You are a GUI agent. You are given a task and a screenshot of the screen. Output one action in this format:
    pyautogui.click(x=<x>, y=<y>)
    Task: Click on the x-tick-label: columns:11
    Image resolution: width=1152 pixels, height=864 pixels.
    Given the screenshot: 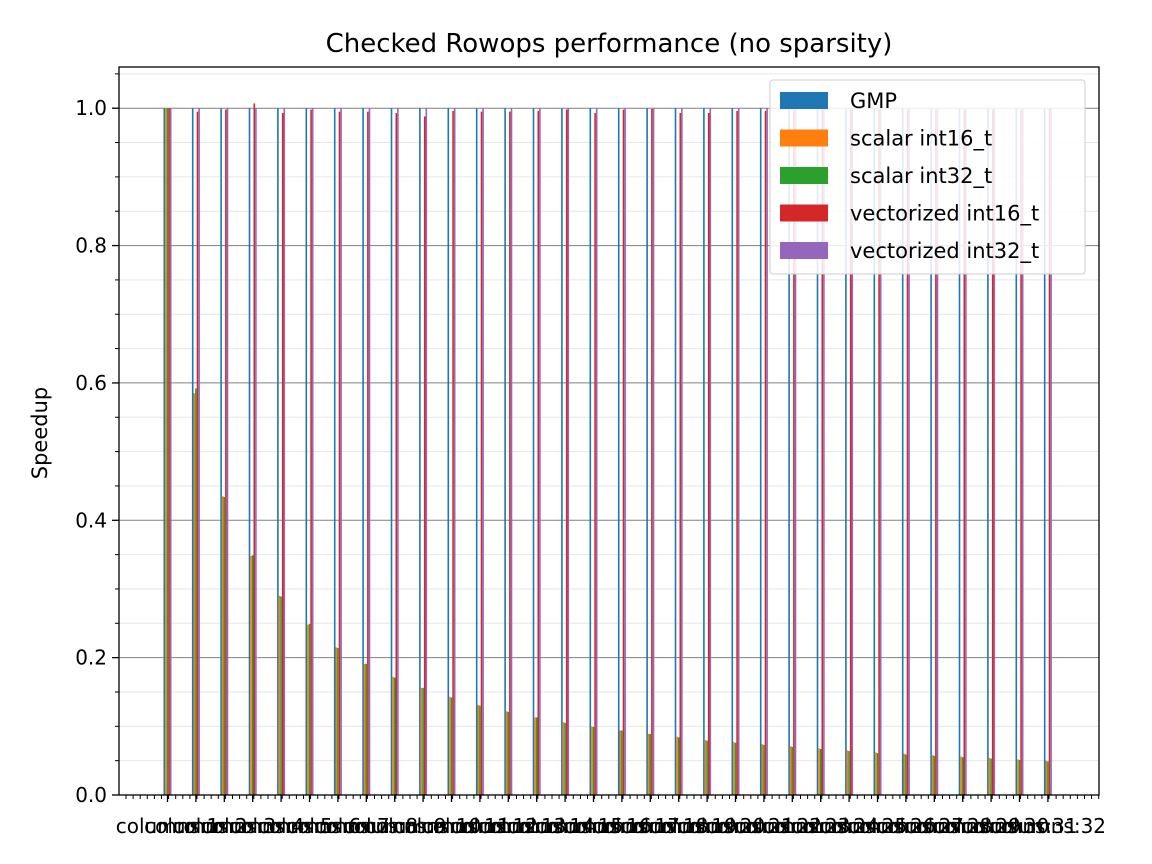 What is the action you would take?
    pyautogui.click(x=451, y=826)
    